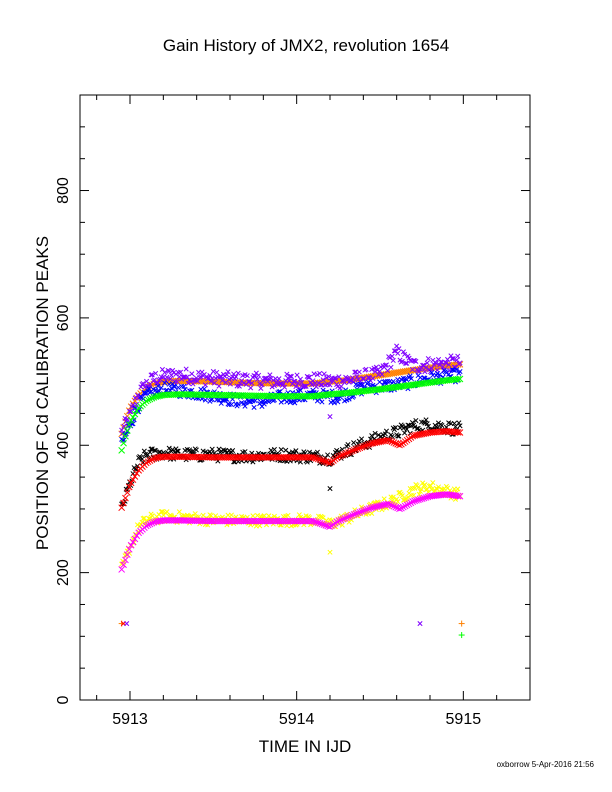 The height and width of the screenshot is (792, 612). Describe the element at coordinates (63, 572) in the screenshot. I see `y-tick-label: 200` at that location.